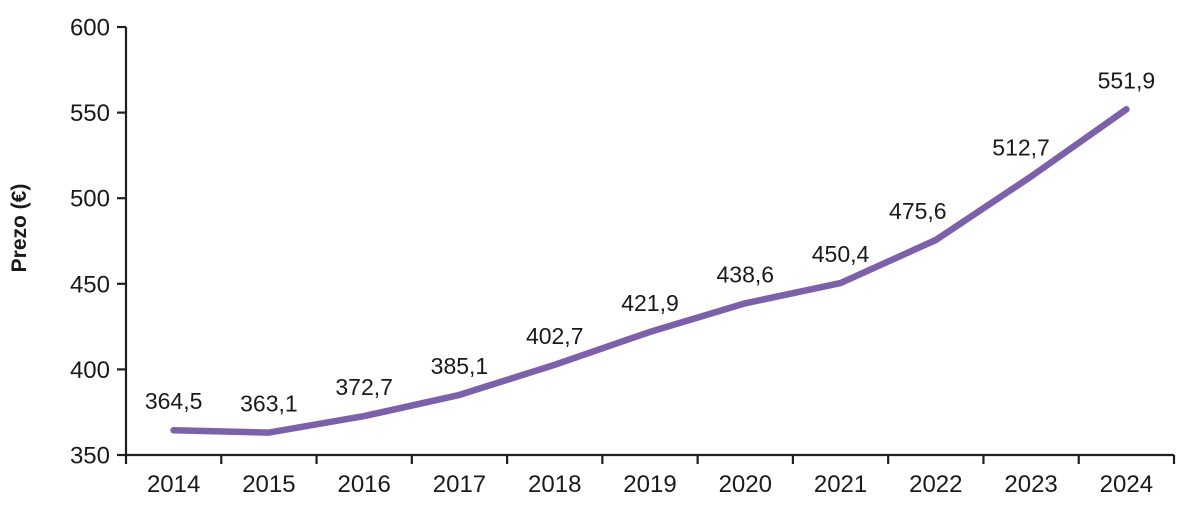 This screenshot has width=1200, height=514. Describe the element at coordinates (90, 370) in the screenshot. I see `y-tick-label: 400` at that location.